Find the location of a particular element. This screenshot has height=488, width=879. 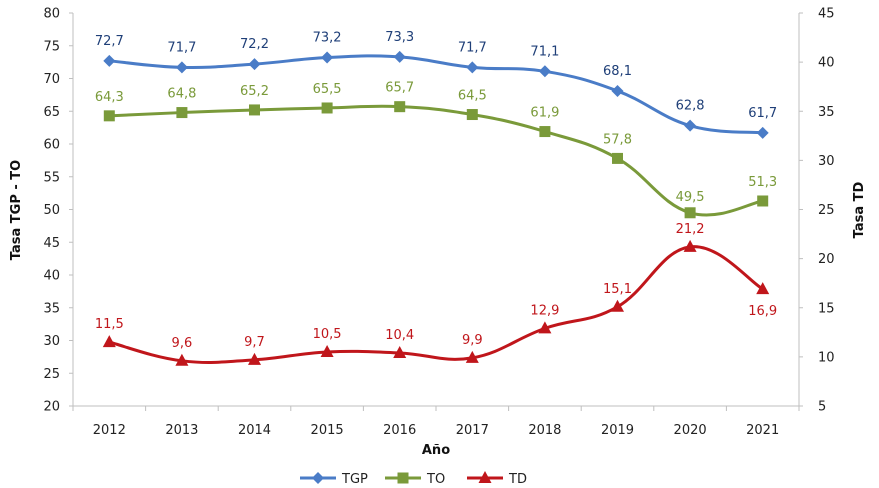

data-label-to: 64,5 is located at coordinates (472, 96).